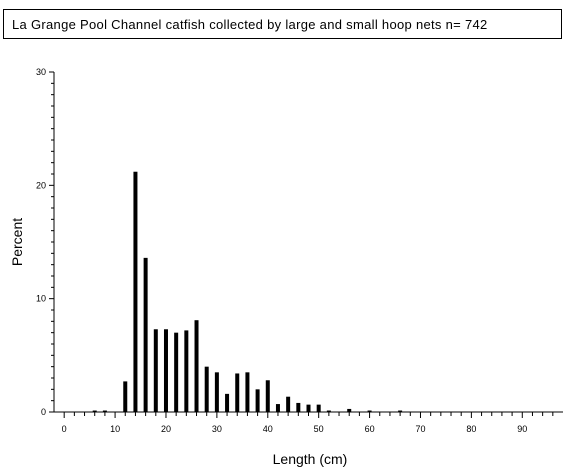 The height and width of the screenshot is (475, 570). What do you see at coordinates (268, 429) in the screenshot?
I see `x-tick-label: 40` at bounding box center [268, 429].